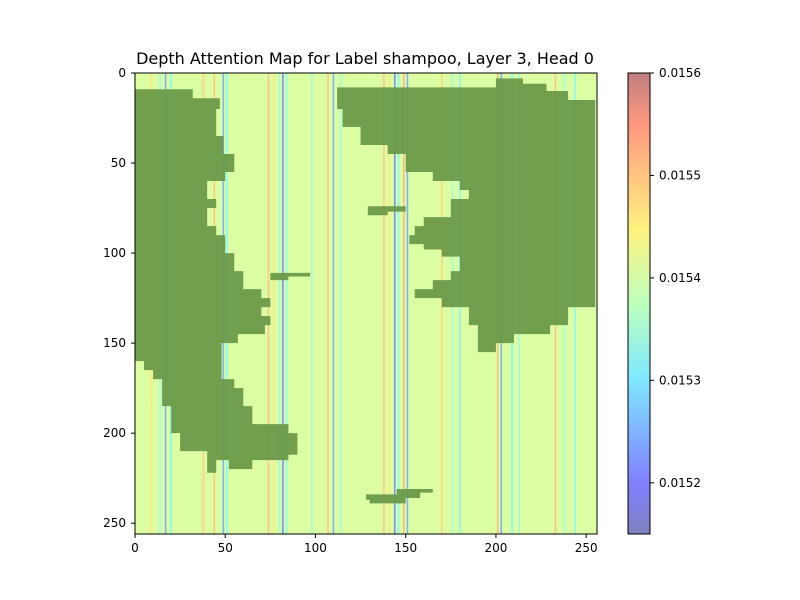 The image size is (800, 600). Describe the element at coordinates (114, 433) in the screenshot. I see `y-tick-label: 200` at that location.